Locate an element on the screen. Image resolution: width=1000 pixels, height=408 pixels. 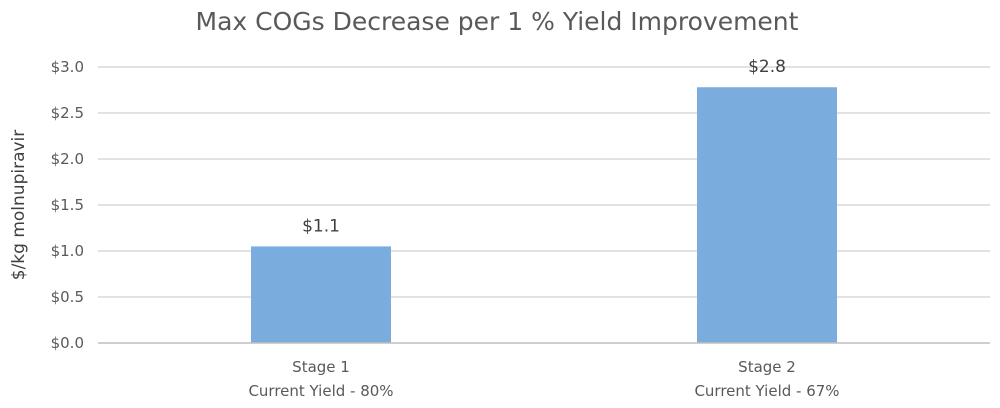
data-label: $2.8 is located at coordinates (767, 67).